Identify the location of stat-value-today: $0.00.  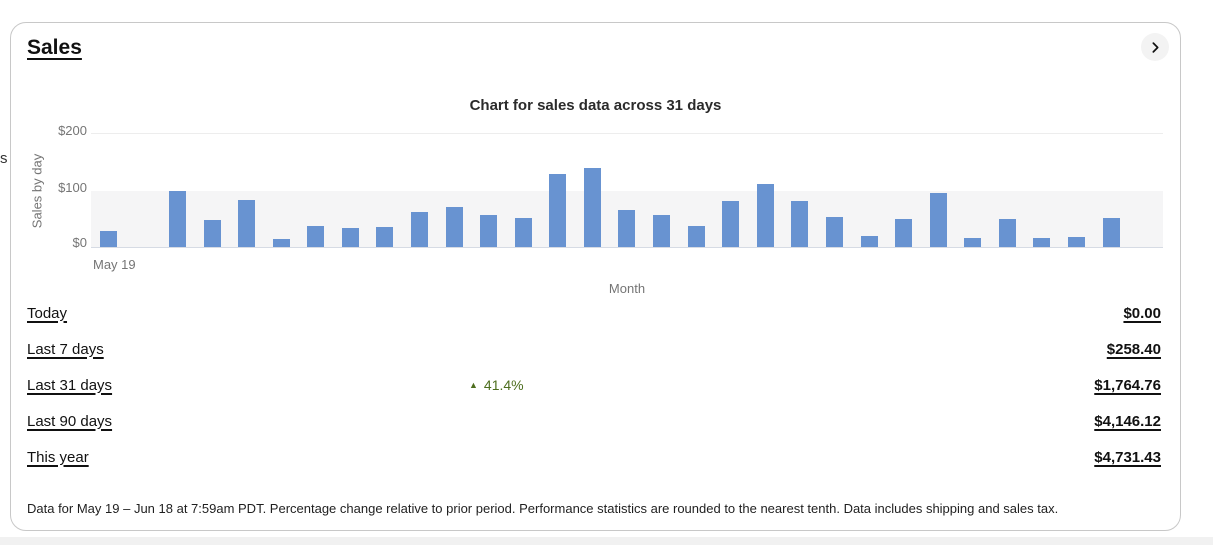
(1142, 313).